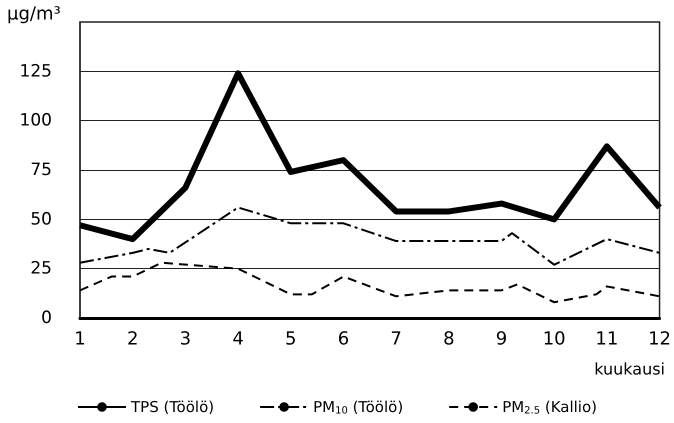  What do you see at coordinates (449, 339) in the screenshot?
I see `x-tick-label: 8` at bounding box center [449, 339].